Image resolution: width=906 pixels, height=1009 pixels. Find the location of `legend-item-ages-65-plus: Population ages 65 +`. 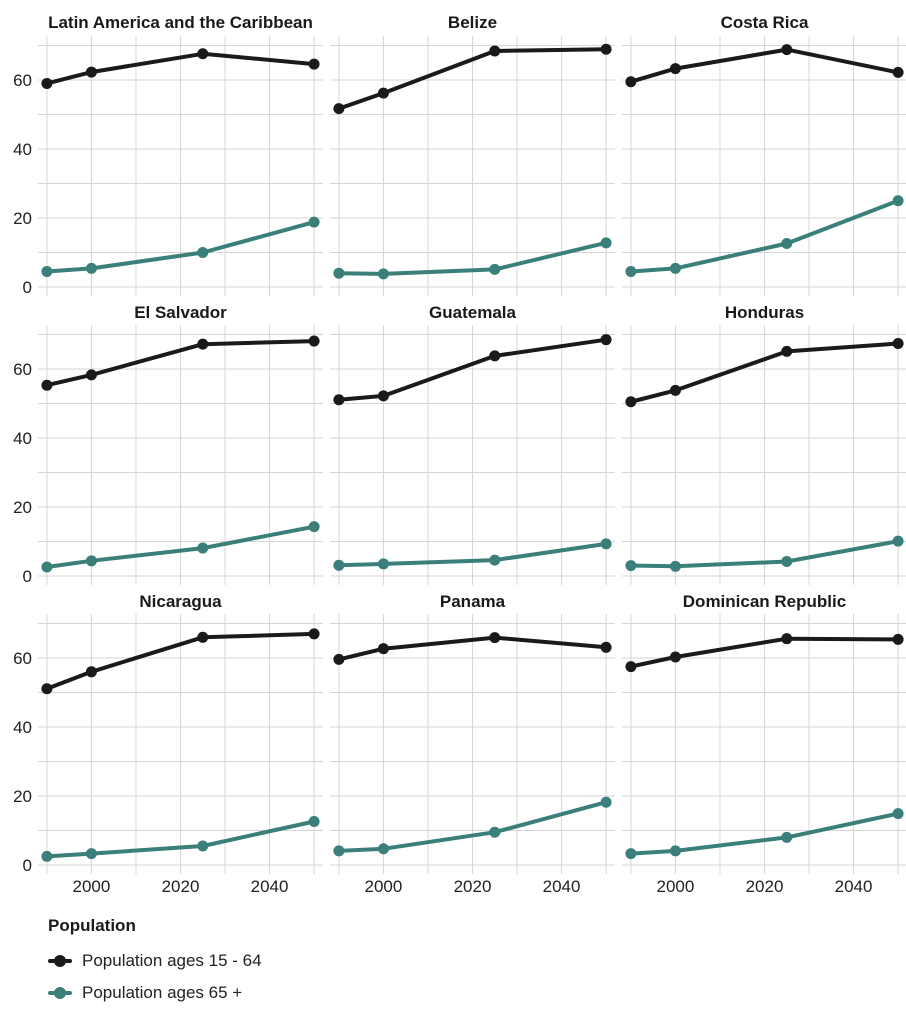

legend-item-ages-65-plus: Population ages 65 + is located at coordinates (155, 993).